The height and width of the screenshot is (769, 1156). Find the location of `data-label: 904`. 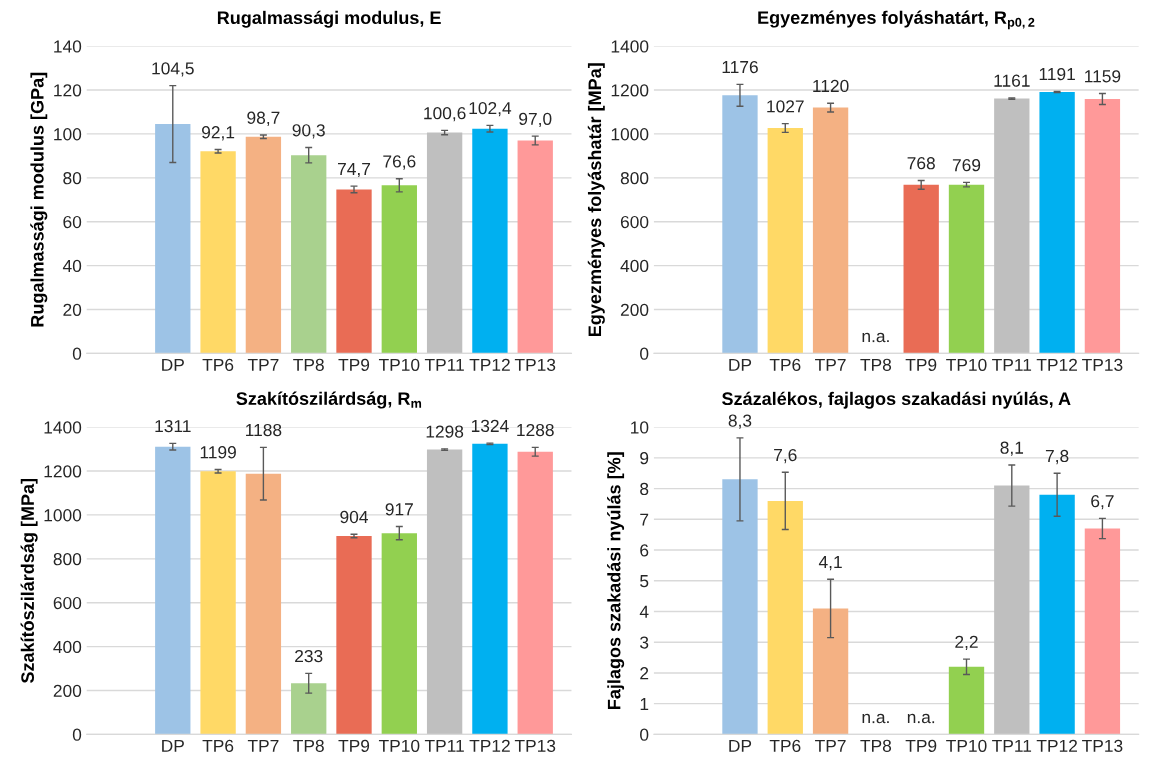

data-label: 904 is located at coordinates (354, 517).